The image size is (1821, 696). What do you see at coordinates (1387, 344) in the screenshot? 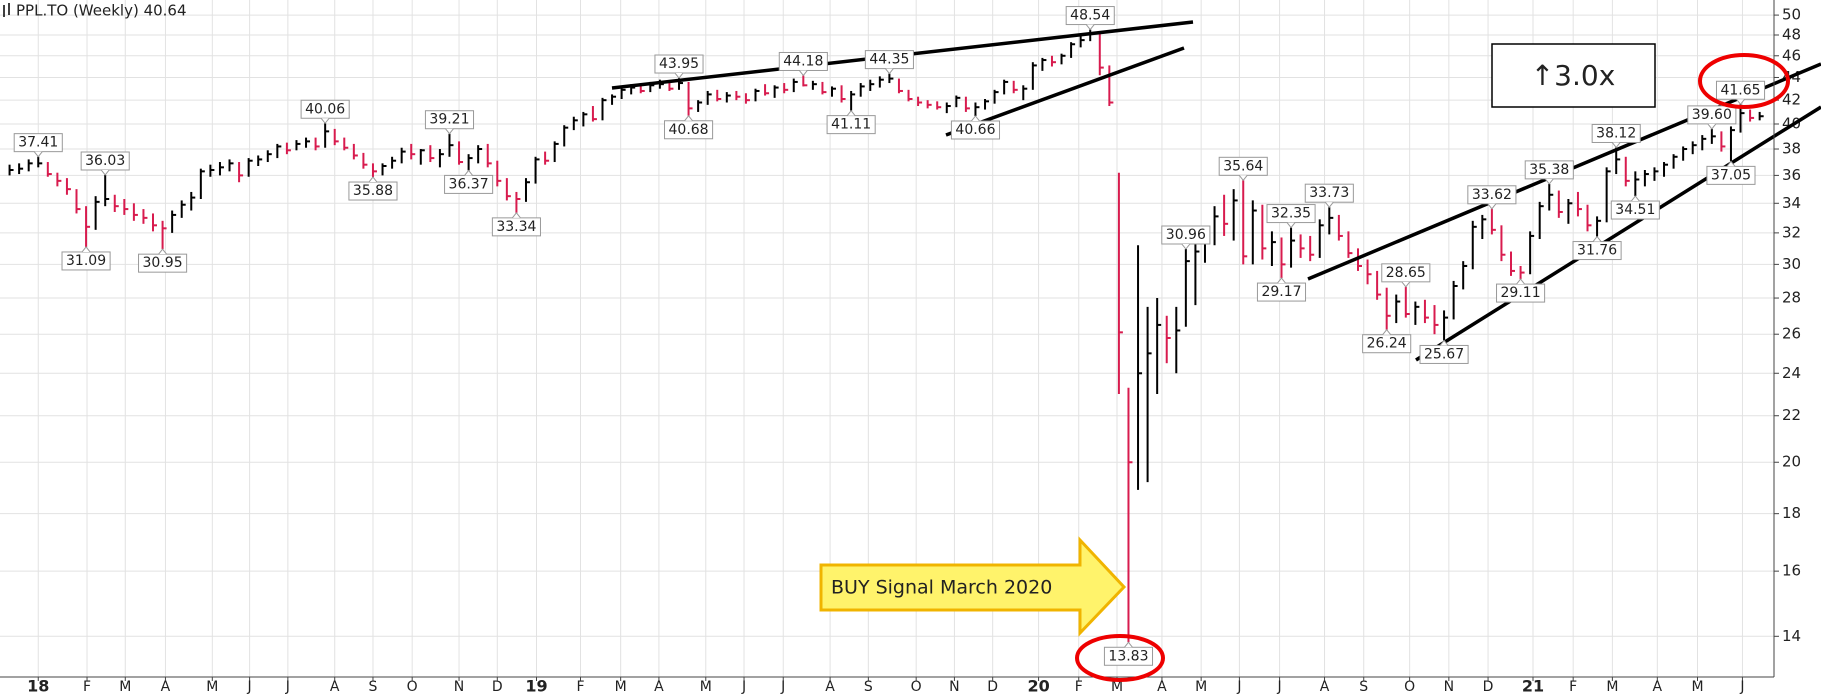
I see `price-label-text: 26.24` at bounding box center [1387, 344].